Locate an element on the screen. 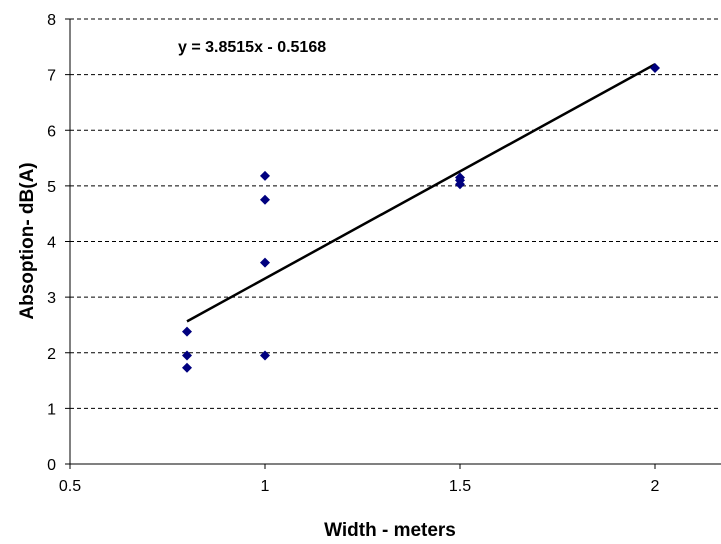 The height and width of the screenshot is (544, 721). y-tick-label: 5 is located at coordinates (51, 187).